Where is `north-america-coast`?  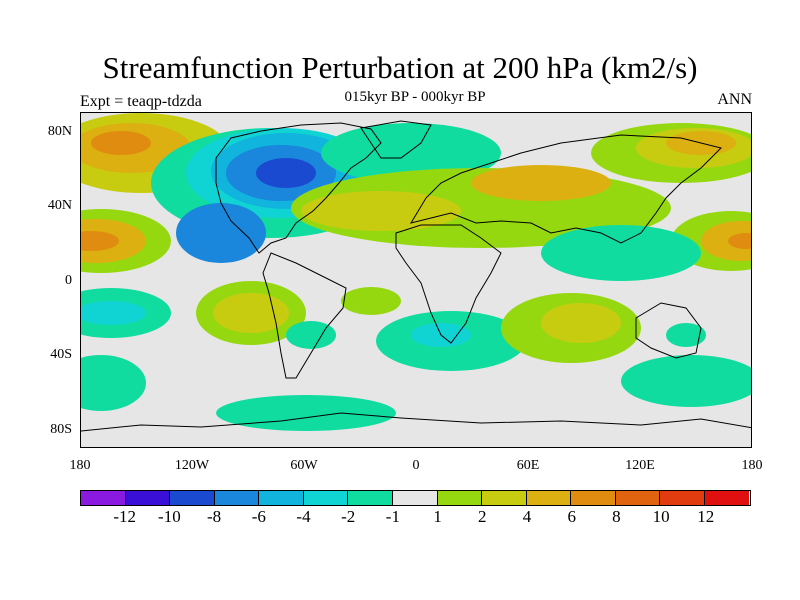
north-america-coast is located at coordinates (298, 188).